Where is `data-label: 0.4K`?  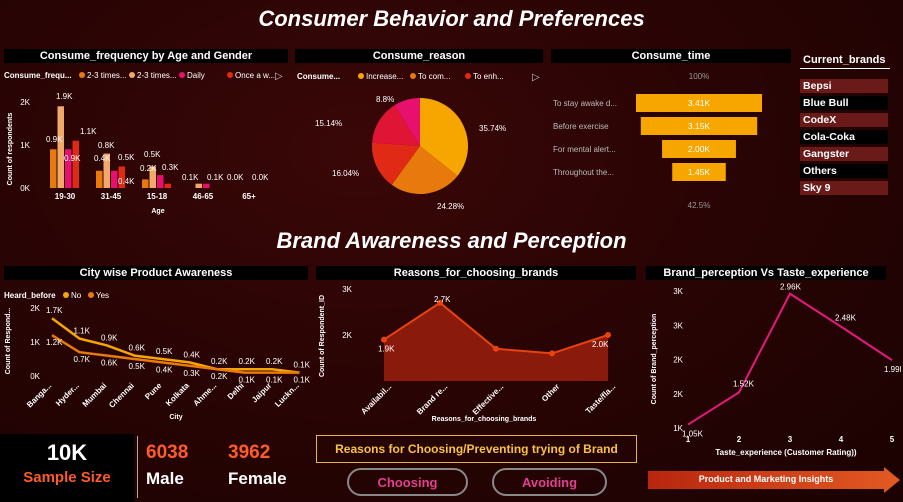
data-label: 0.4K is located at coordinates (192, 354).